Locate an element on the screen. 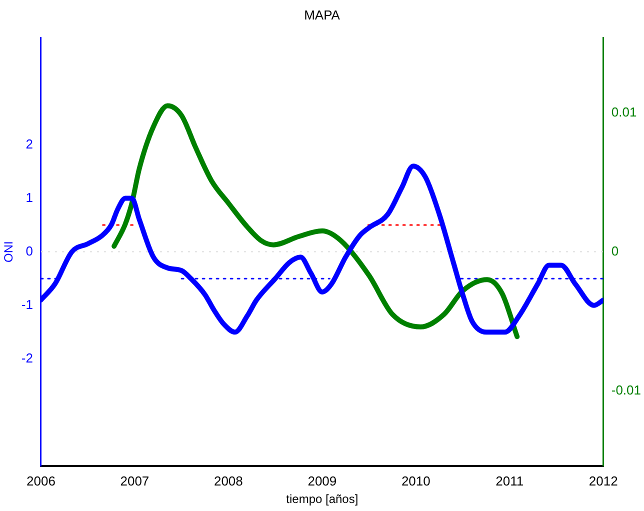 The height and width of the screenshot is (511, 644). y2-tick-label: -0.01 is located at coordinates (626, 390).